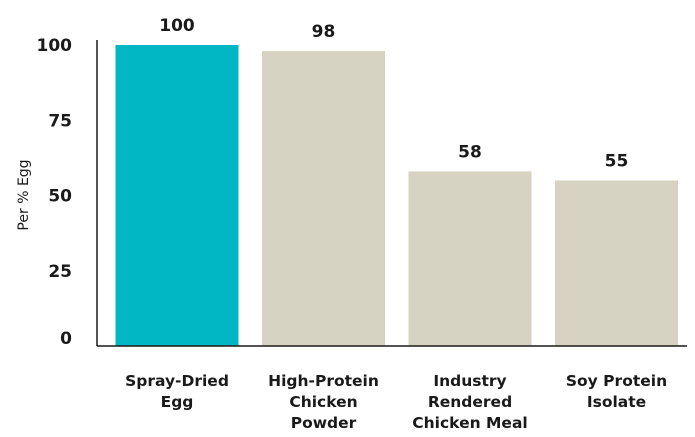  What do you see at coordinates (66, 339) in the screenshot?
I see `y-tick-label: 0` at bounding box center [66, 339].